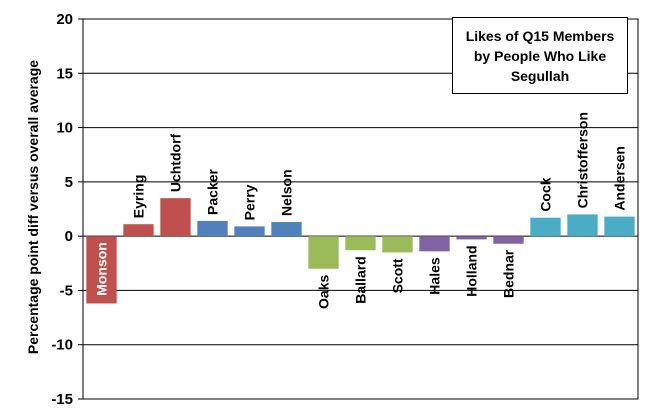 Image resolution: width=651 pixels, height=418 pixels. Describe the element at coordinates (435, 276) in the screenshot. I see `bar-label-hales: Hales` at that location.